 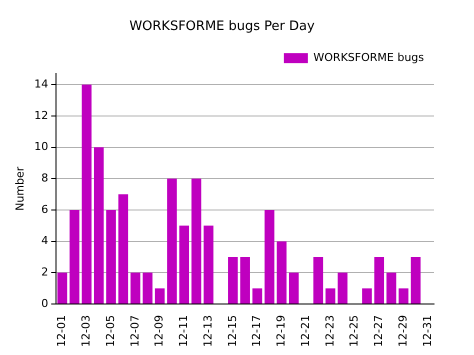 What do you see at coordinates (44, 177) in the screenshot?
I see `y-tick-label: 8` at bounding box center [44, 177].